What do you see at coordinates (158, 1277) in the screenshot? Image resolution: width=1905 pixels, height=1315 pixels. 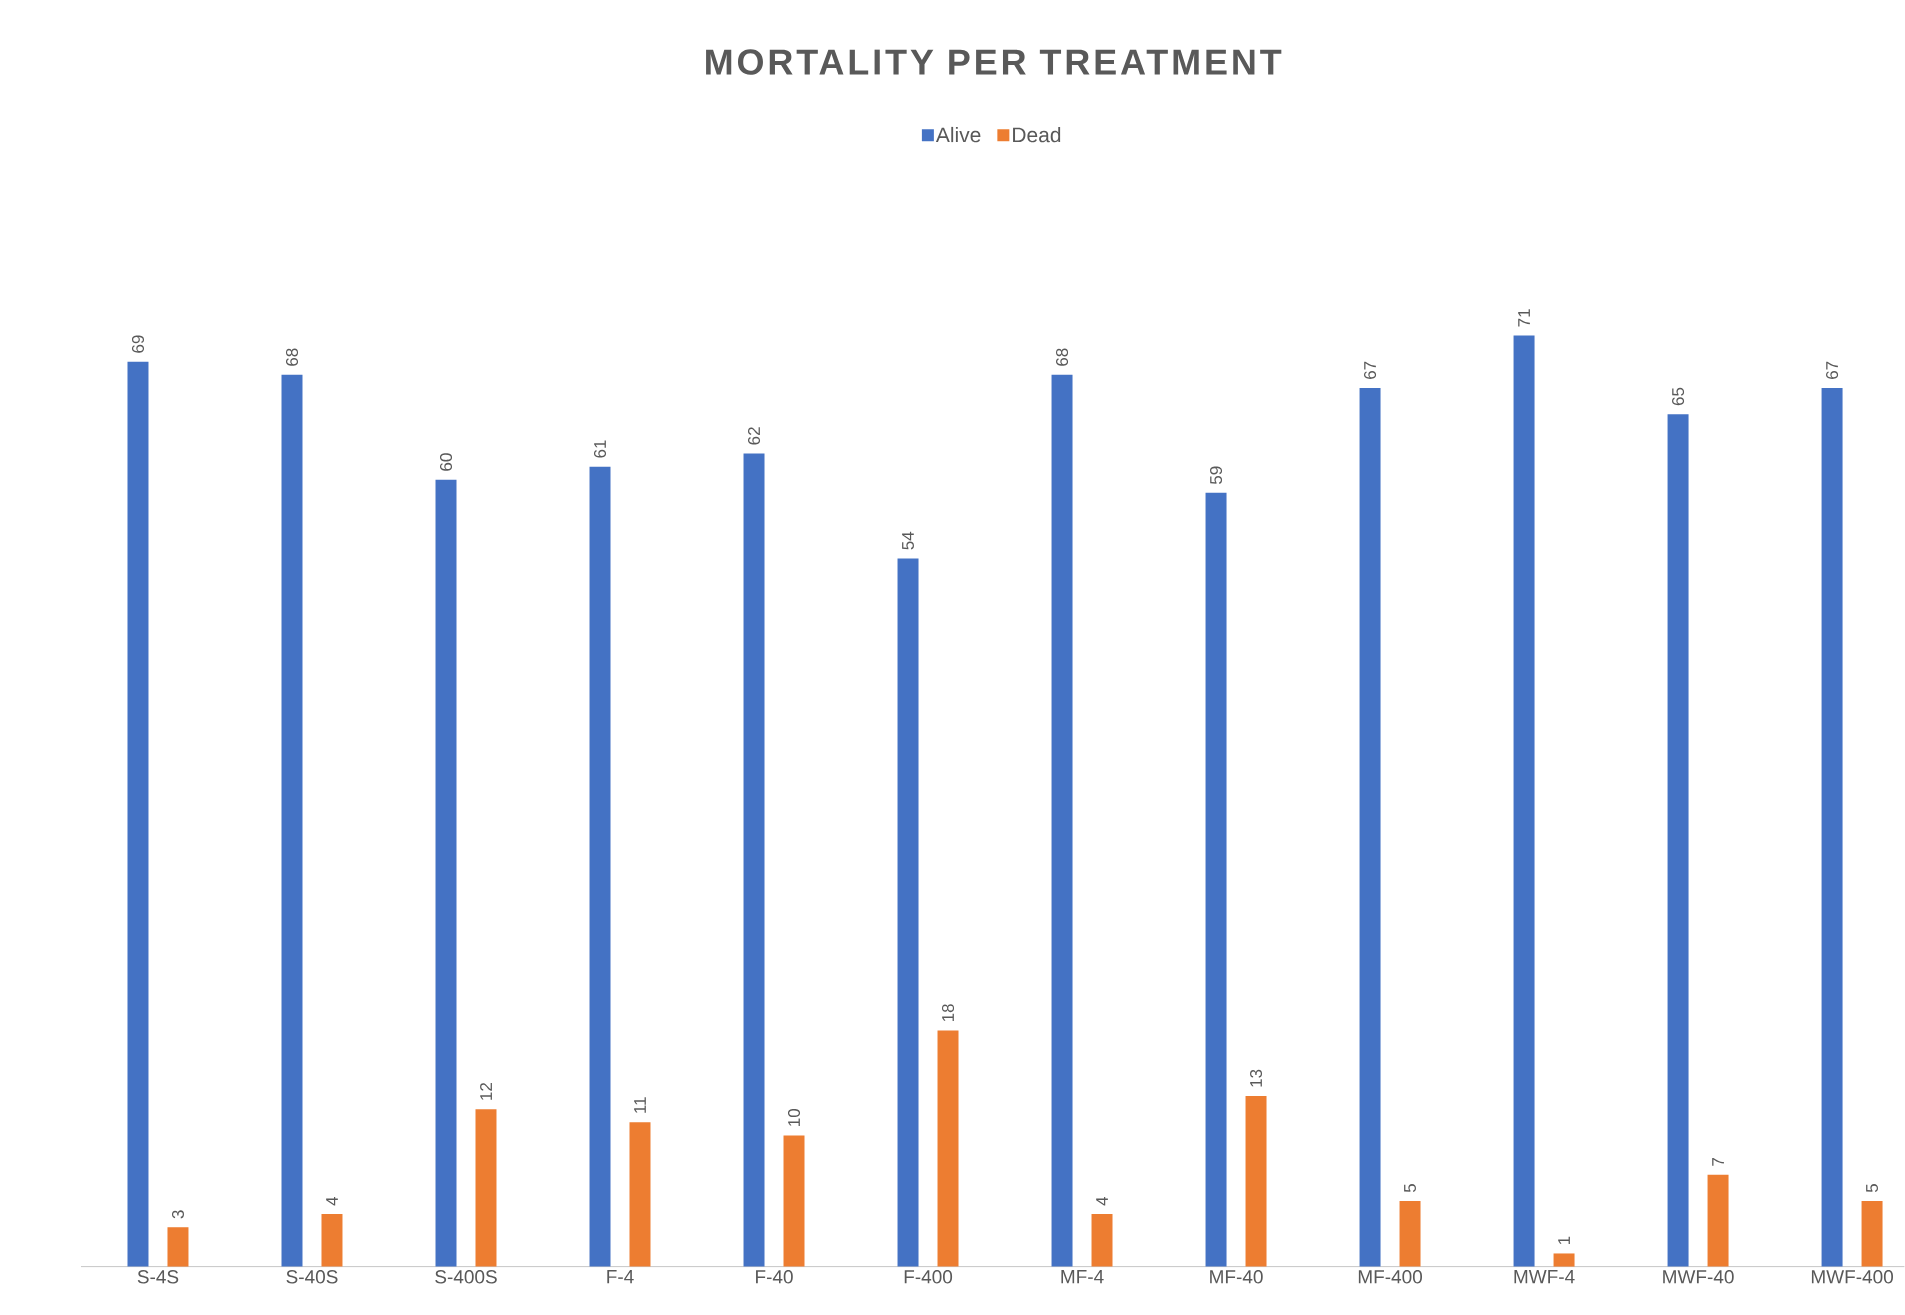 I see `x-tick-label: S-4S` at bounding box center [158, 1277].